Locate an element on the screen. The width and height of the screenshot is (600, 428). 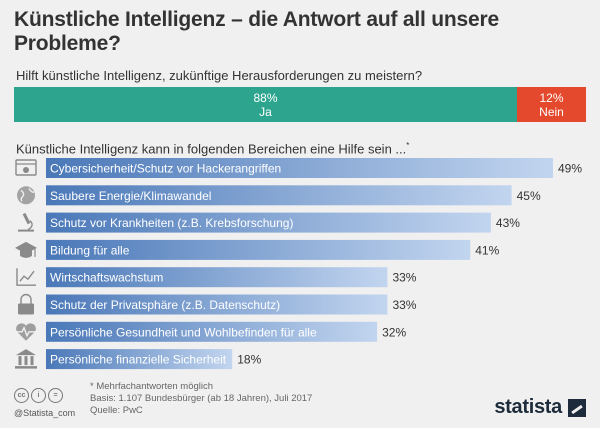
footnote-multiple: * Mehrfachantworten möglich is located at coordinates (152, 386).